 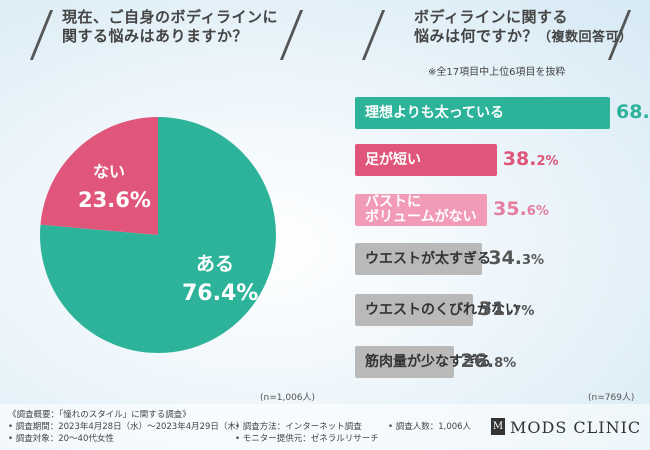 What do you see at coordinates (497, 72) in the screenshot?
I see `note-top6: ※全17項目中上位6項目を抜粋` at bounding box center [497, 72].